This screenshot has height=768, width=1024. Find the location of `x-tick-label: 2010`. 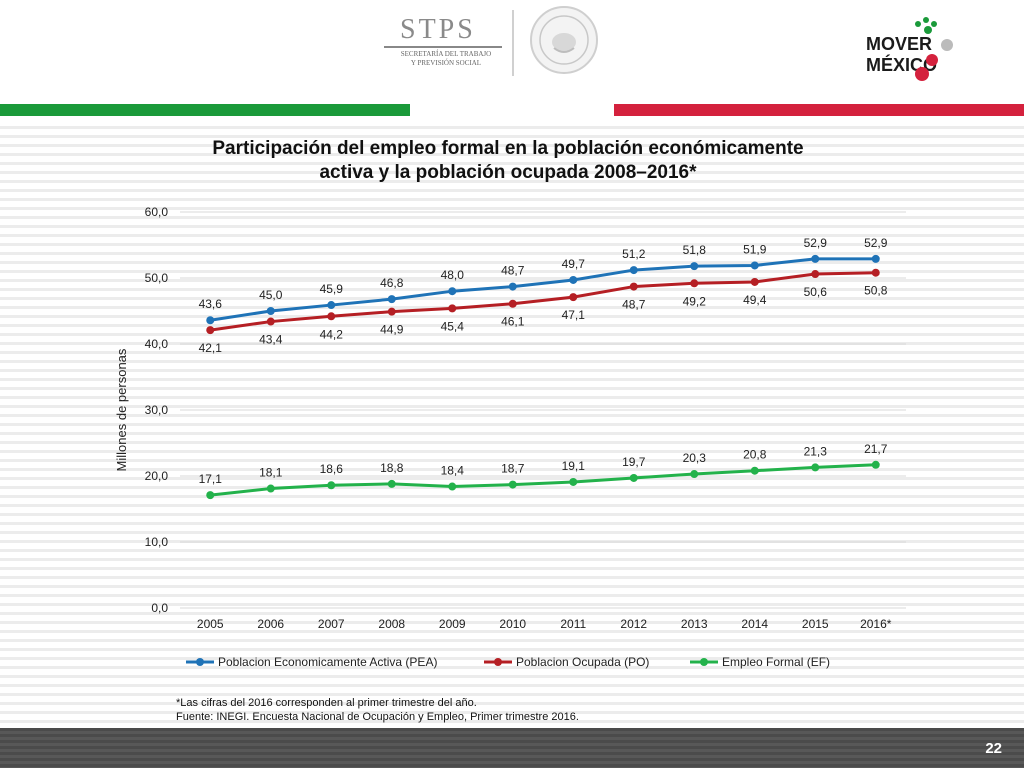

x-tick-label: 2010 is located at coordinates (512, 624).